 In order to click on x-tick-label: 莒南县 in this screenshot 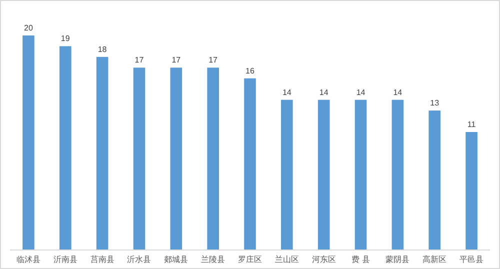, I will do `click(102, 259)`.